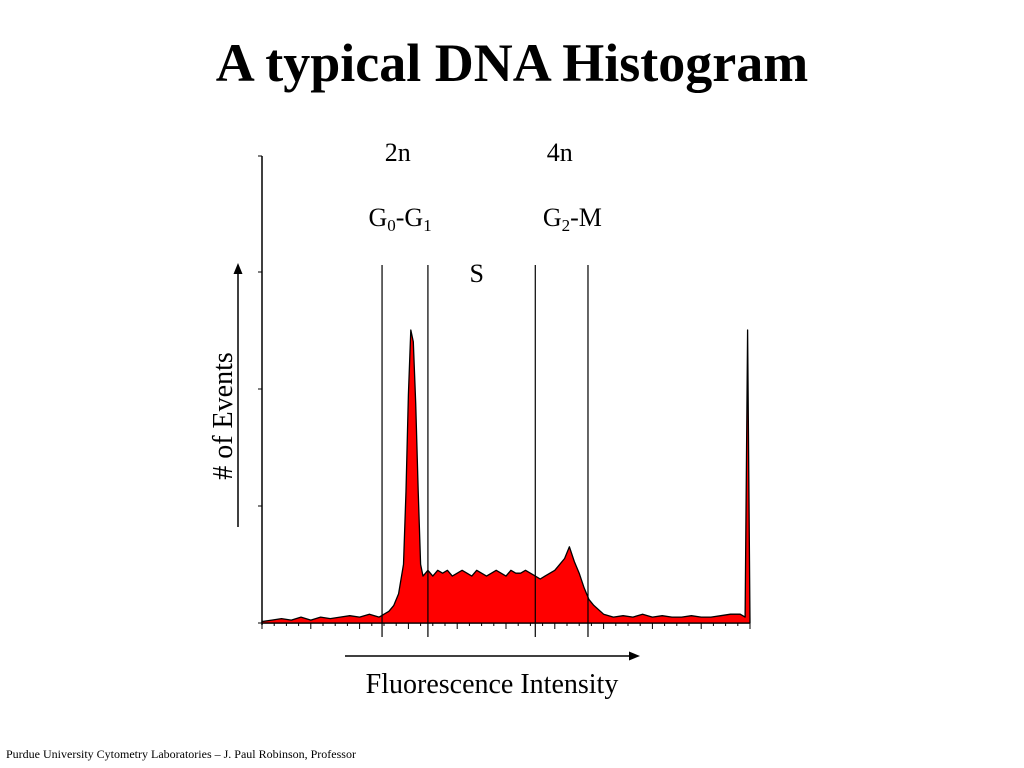 This screenshot has height=768, width=1024. Describe the element at coordinates (492, 684) in the screenshot. I see `x-axis-label: Fluorescence Intensity` at that location.